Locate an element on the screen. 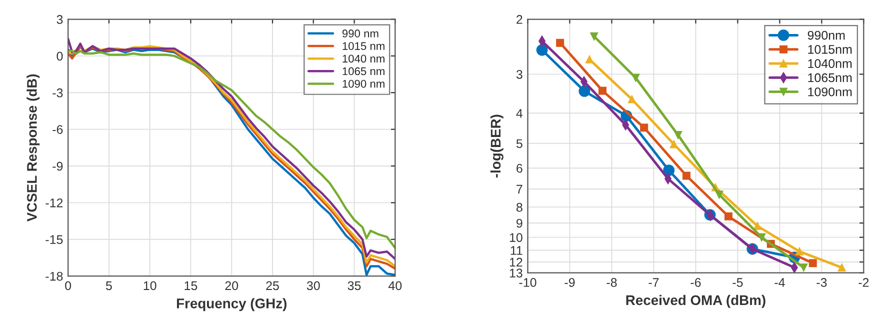 Image resolution: width=884 pixels, height=321 pixels. legend-label: 1065nm is located at coordinates (830, 77).